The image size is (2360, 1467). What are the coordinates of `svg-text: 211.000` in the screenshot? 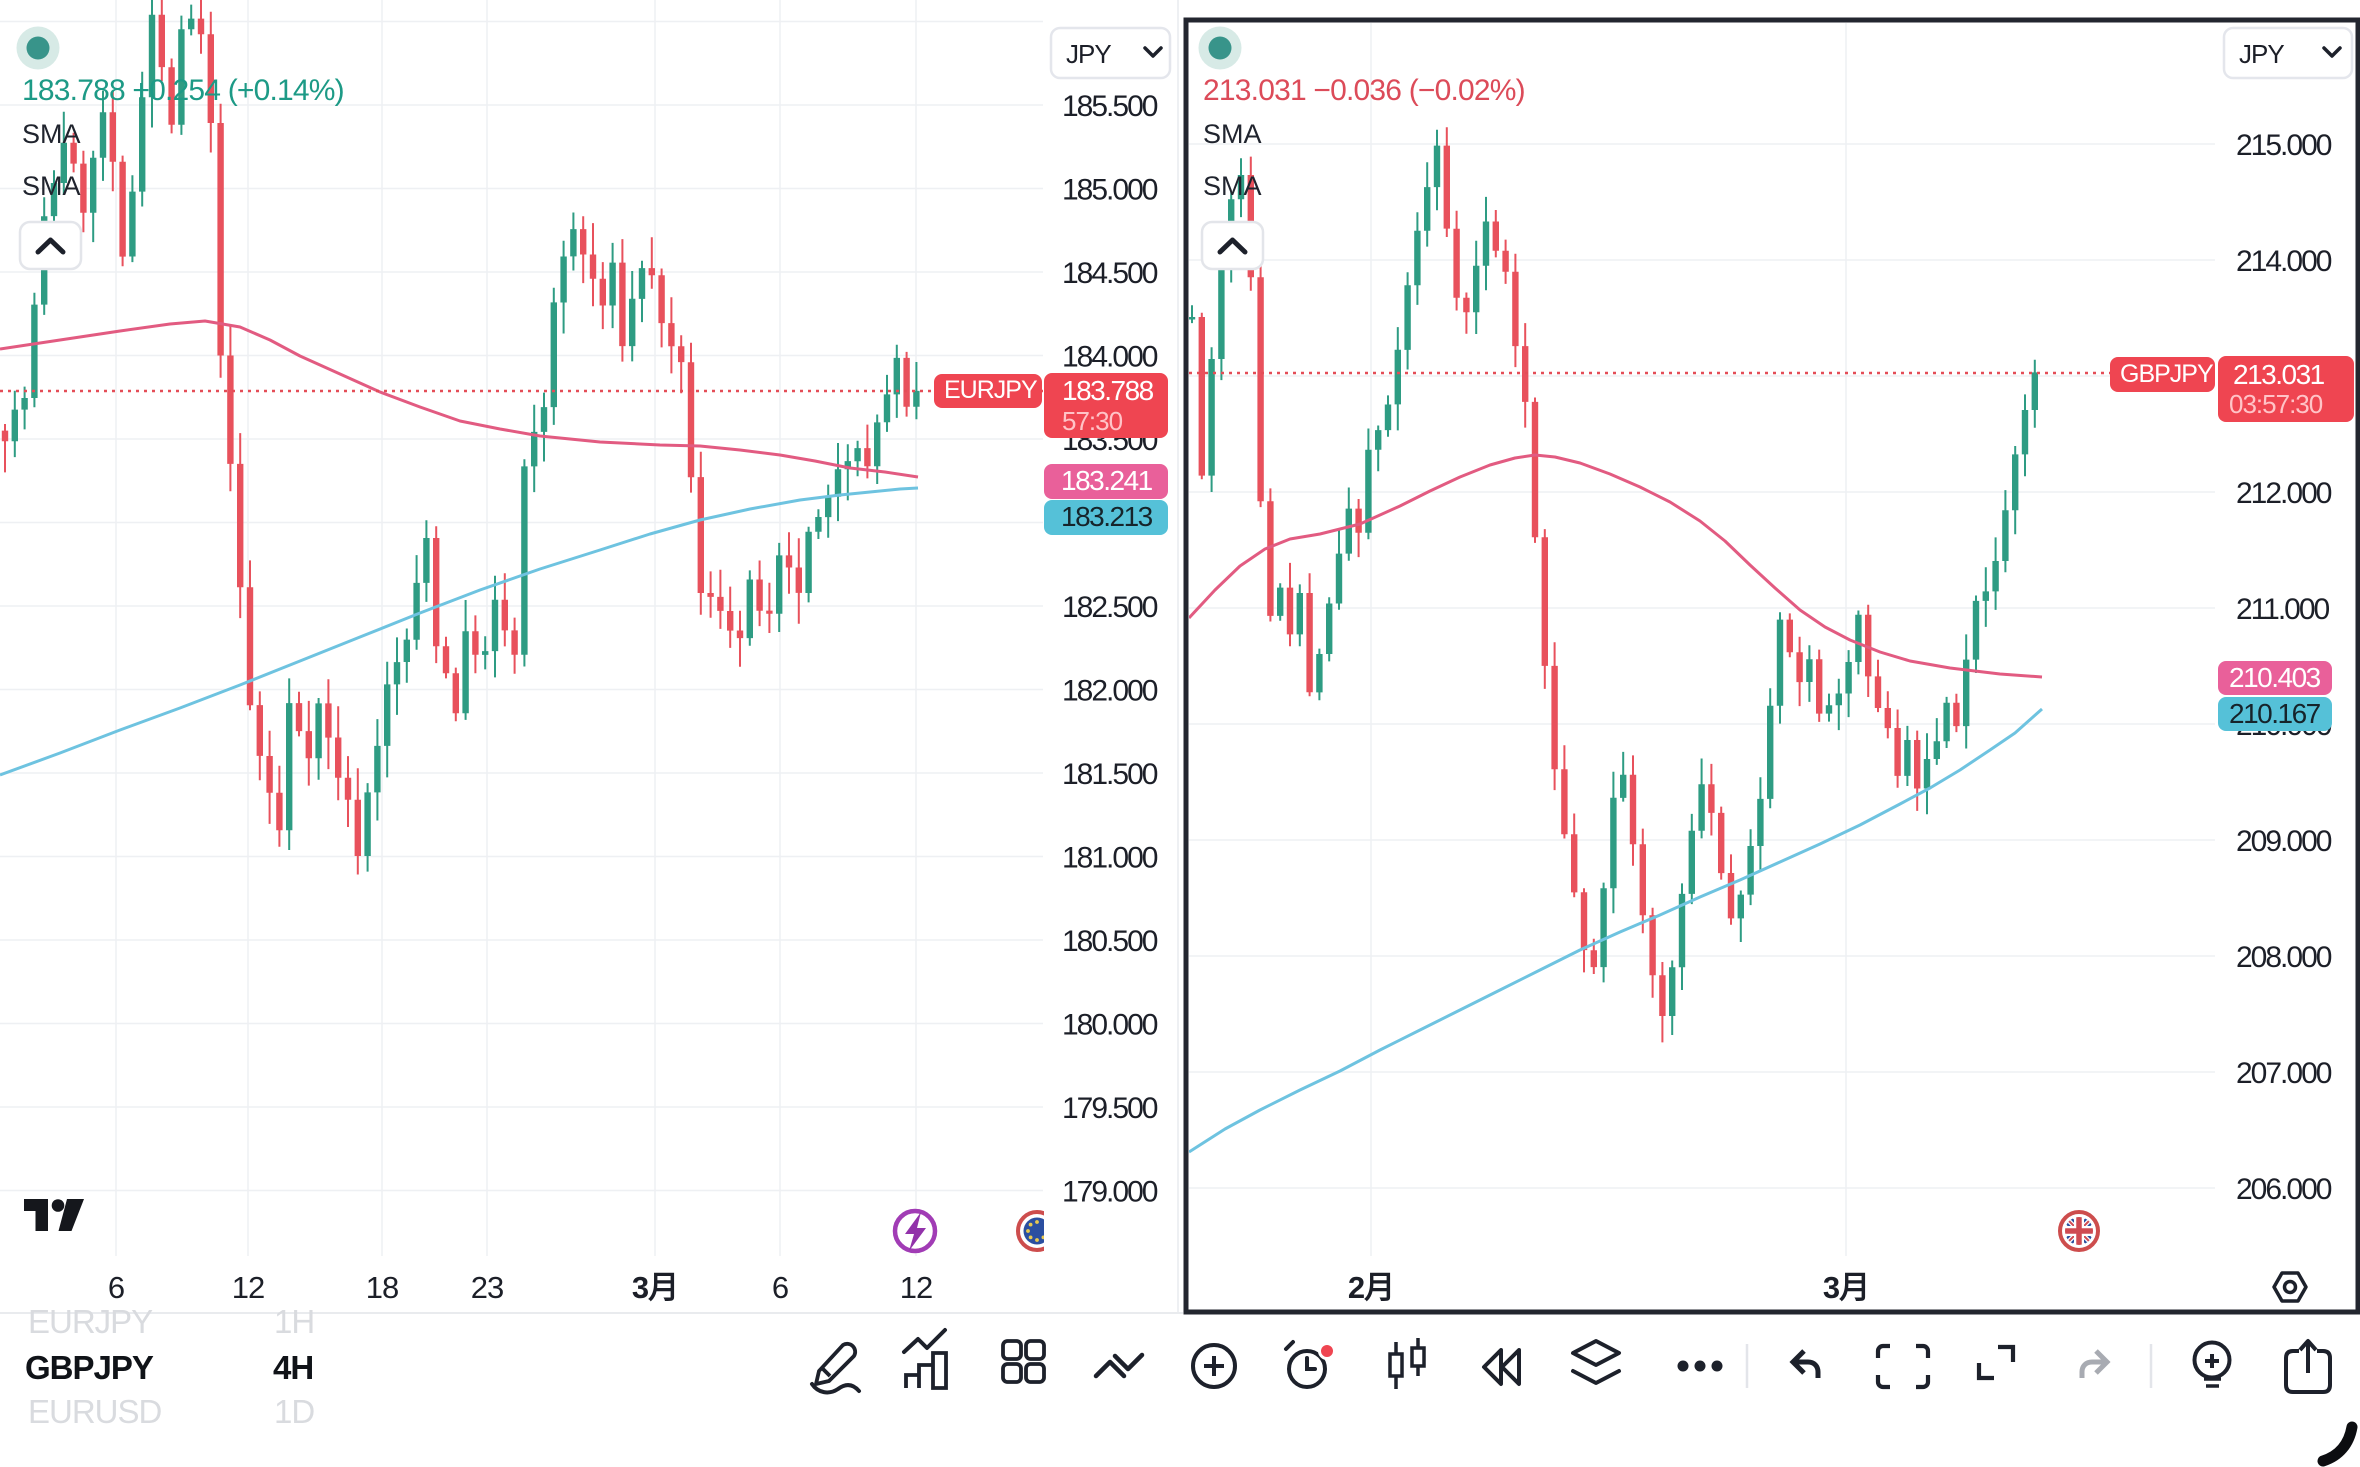 It's located at (2283, 609).